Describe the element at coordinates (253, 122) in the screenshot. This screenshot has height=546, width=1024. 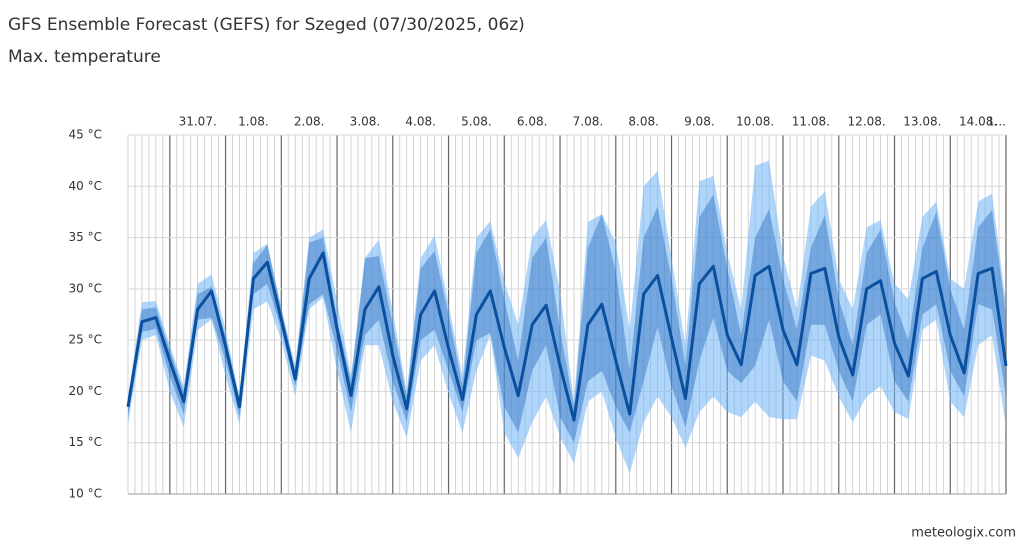
I see `x-tick-label: 1.08.` at that location.